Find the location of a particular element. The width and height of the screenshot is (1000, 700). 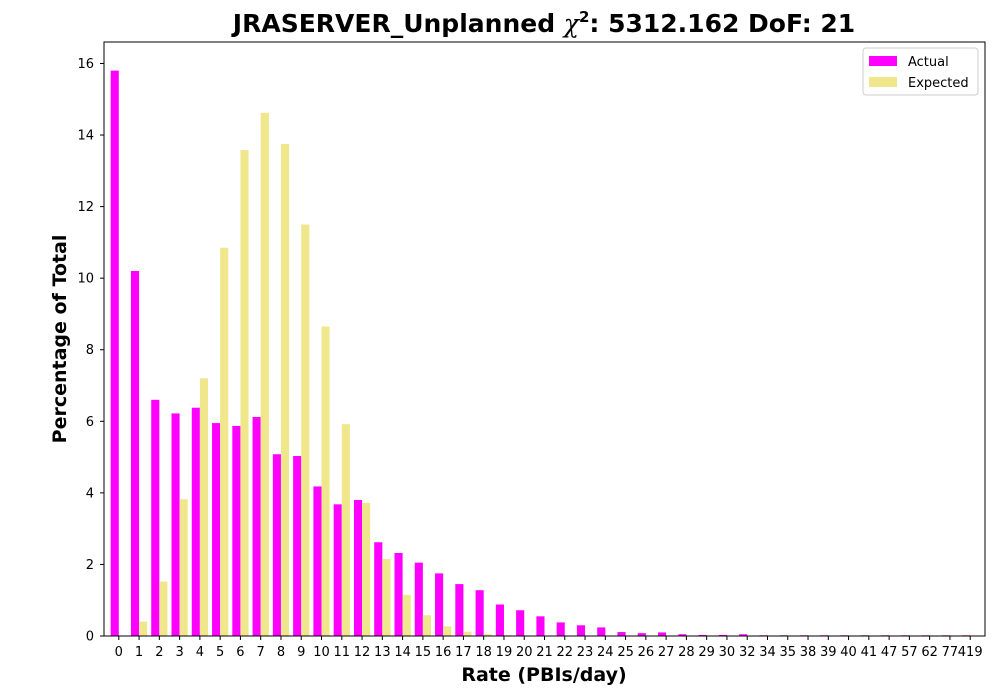

title-superscript: 2 is located at coordinates (584, 17).